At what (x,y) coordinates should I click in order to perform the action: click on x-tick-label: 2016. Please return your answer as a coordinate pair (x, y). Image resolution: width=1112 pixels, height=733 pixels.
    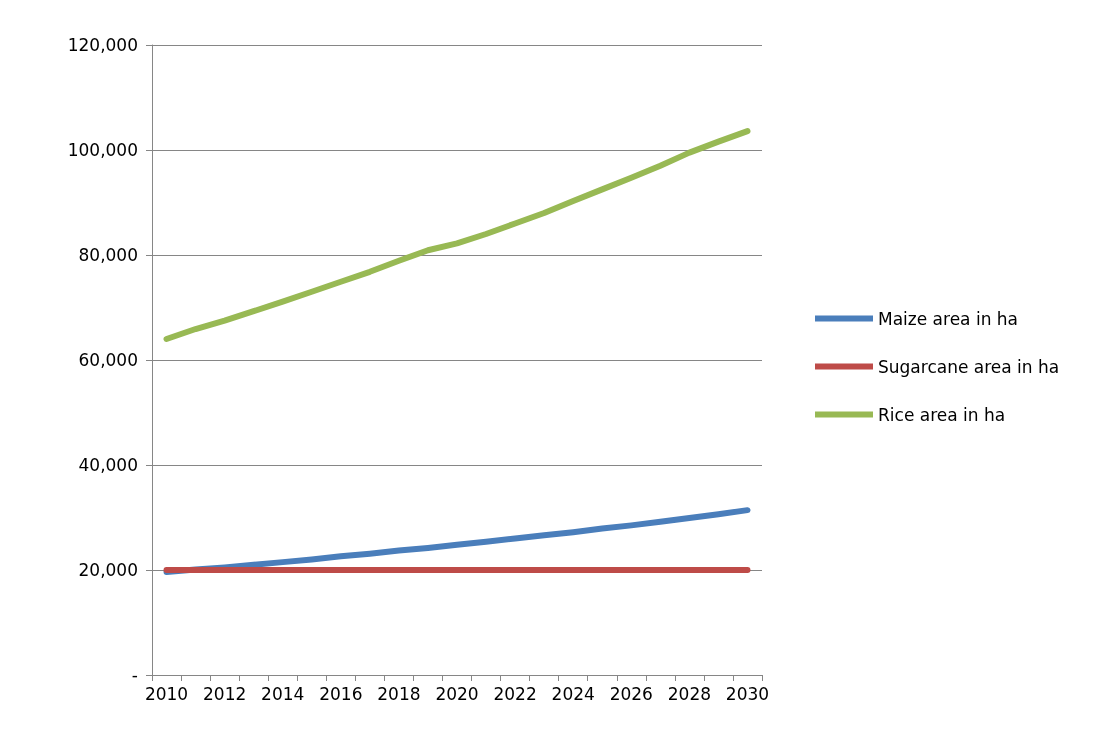
    Looking at the image, I should click on (341, 693).